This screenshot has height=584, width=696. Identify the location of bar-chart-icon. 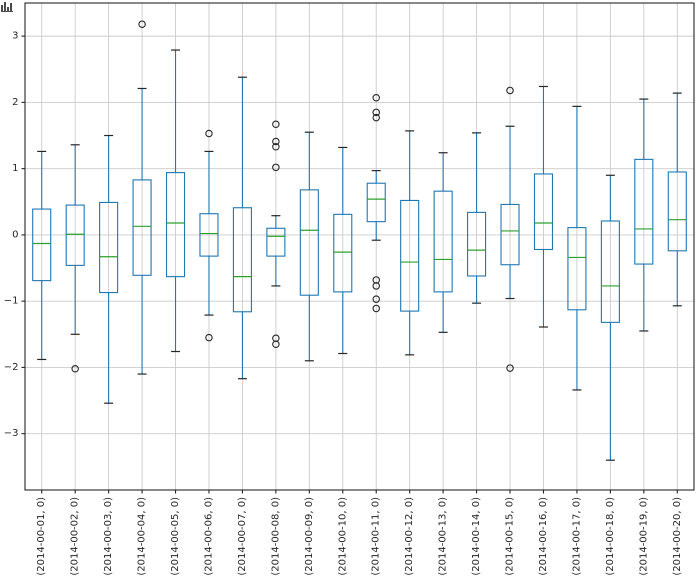
(7, 6).